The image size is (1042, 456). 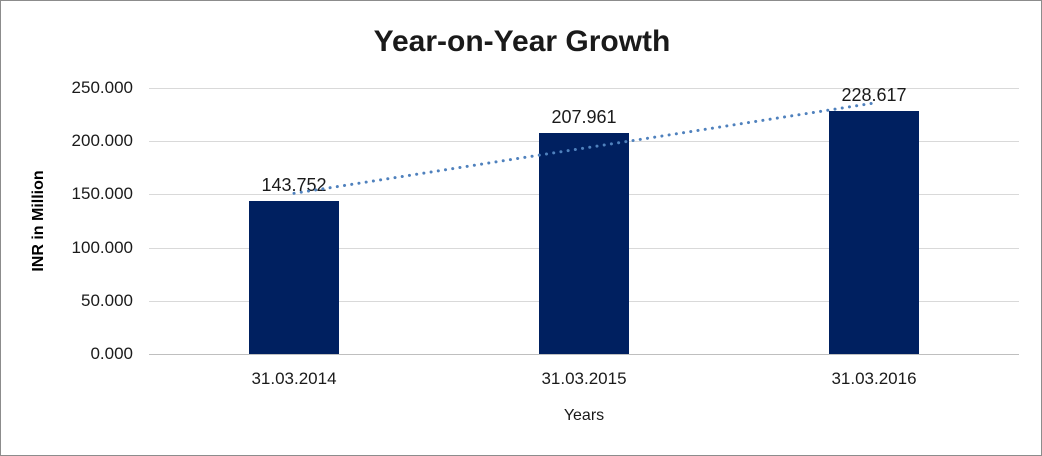 What do you see at coordinates (584, 354) in the screenshot?
I see `x-axis-line` at bounding box center [584, 354].